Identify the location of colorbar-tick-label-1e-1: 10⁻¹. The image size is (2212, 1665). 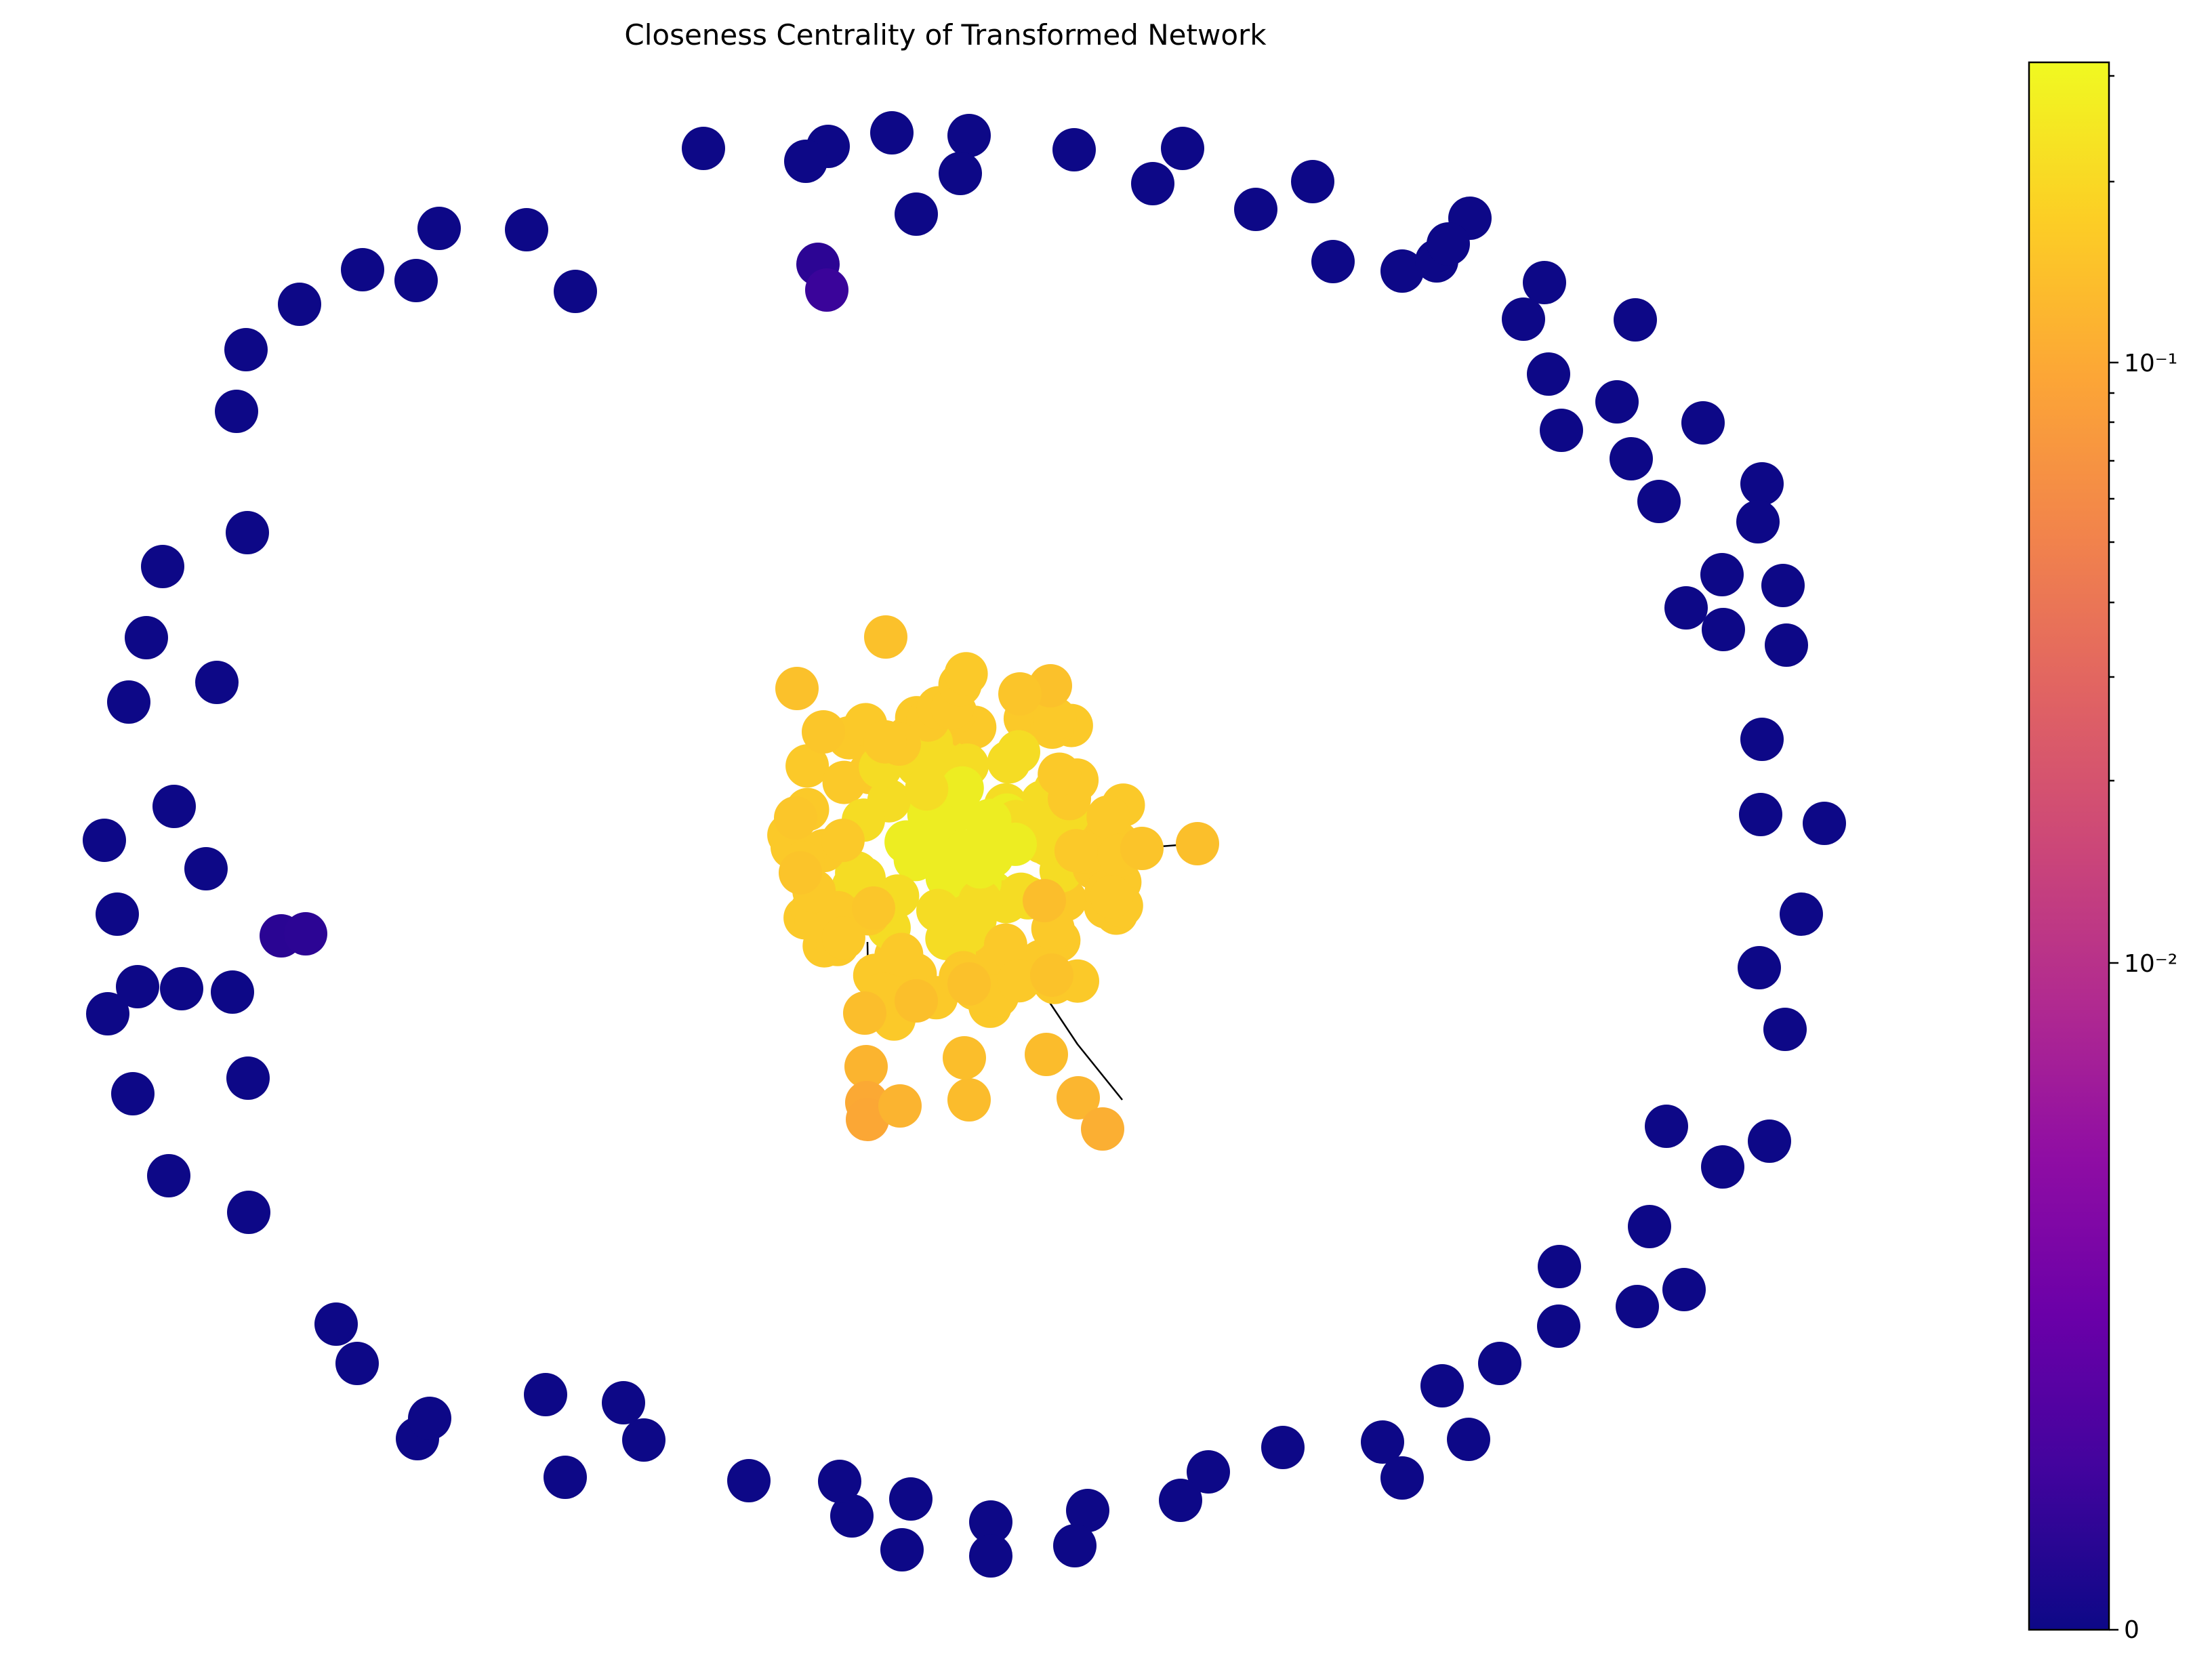
(2150, 363).